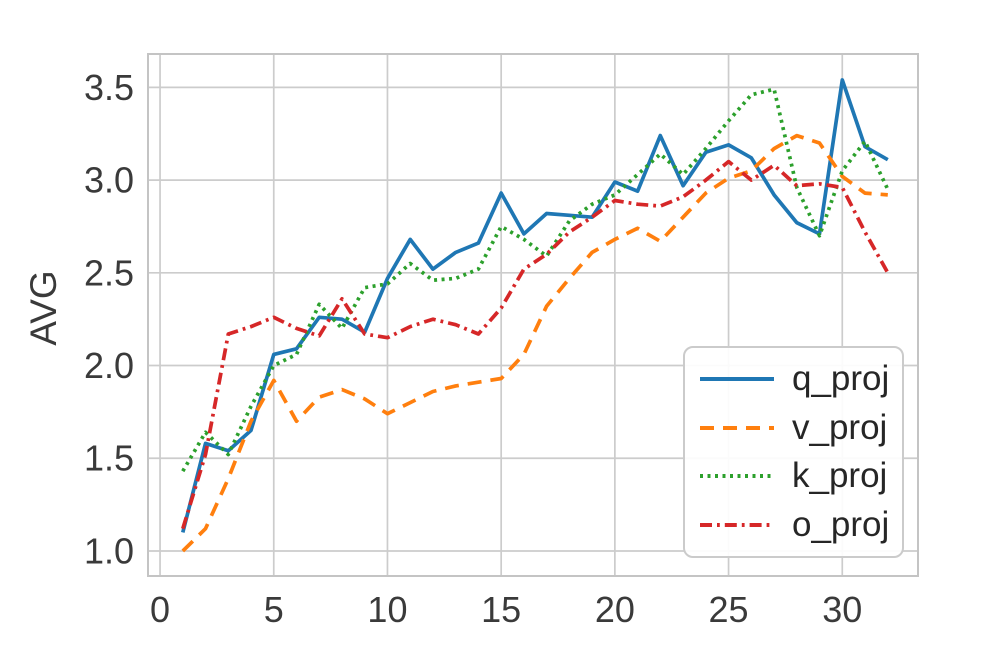 This screenshot has height=672, width=1000. I want to click on legend-item-o-proj: o_proj, so click(793, 525).